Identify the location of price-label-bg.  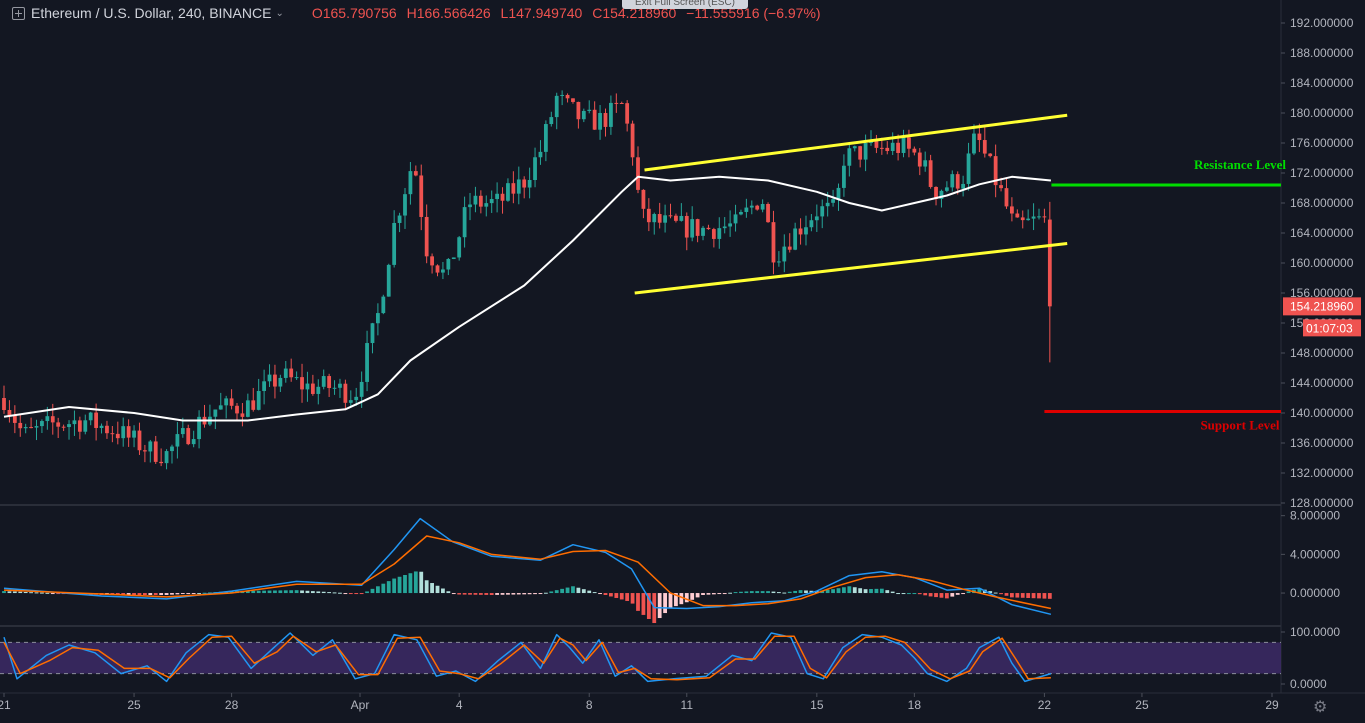
(1322, 306).